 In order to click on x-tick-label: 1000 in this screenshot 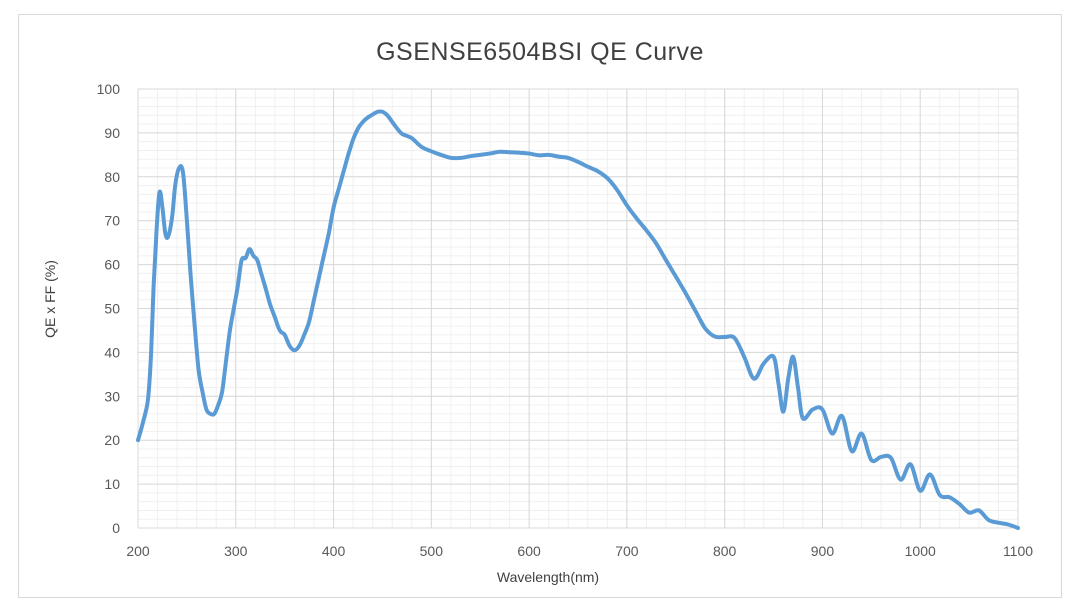, I will do `click(920, 551)`.